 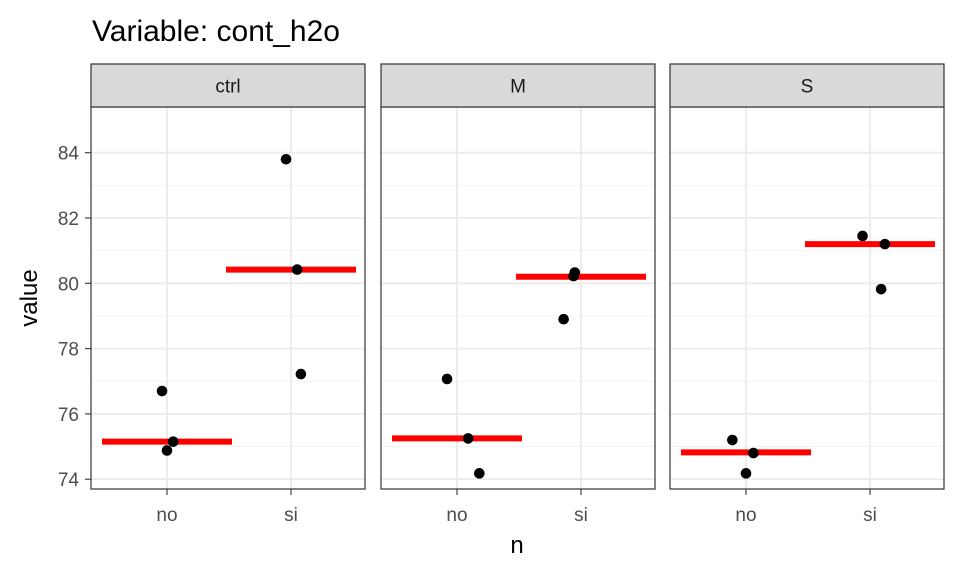 What do you see at coordinates (68, 415) in the screenshot?
I see `y-tick-label: 76` at bounding box center [68, 415].